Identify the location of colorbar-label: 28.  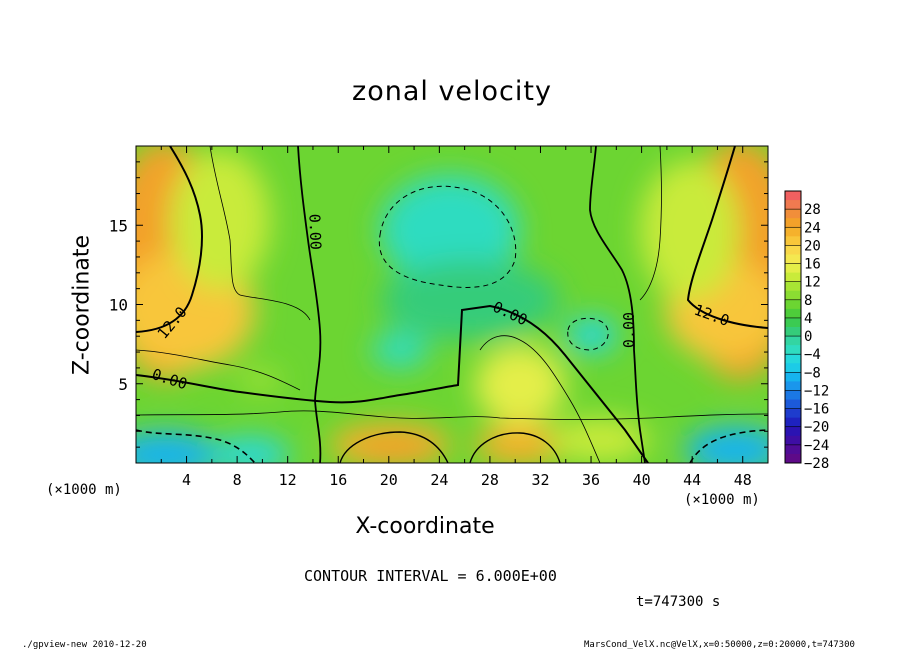
(812, 210).